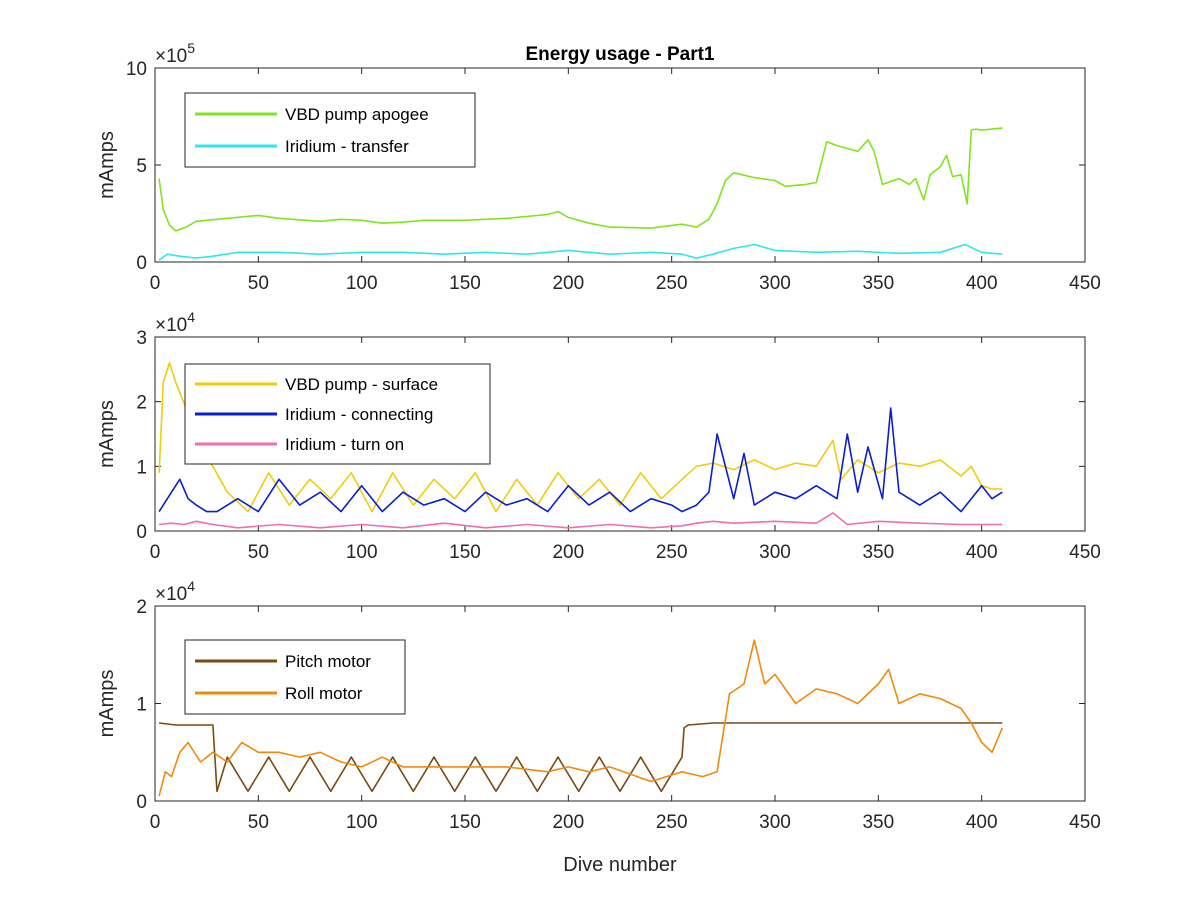 This screenshot has width=1200, height=900. What do you see at coordinates (141, 338) in the screenshot?
I see `y-tick-label: 3` at bounding box center [141, 338].